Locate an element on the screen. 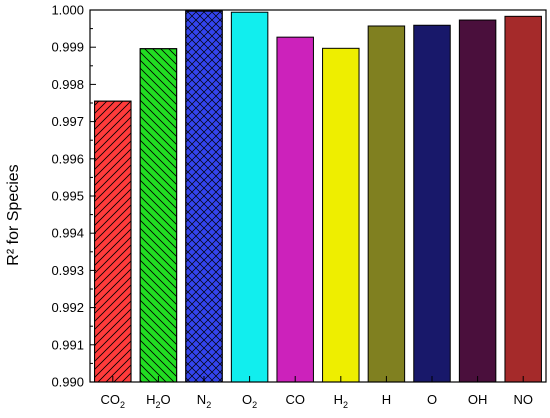 The image size is (550, 418). y-tick-label: 0.997 is located at coordinates (67, 121).